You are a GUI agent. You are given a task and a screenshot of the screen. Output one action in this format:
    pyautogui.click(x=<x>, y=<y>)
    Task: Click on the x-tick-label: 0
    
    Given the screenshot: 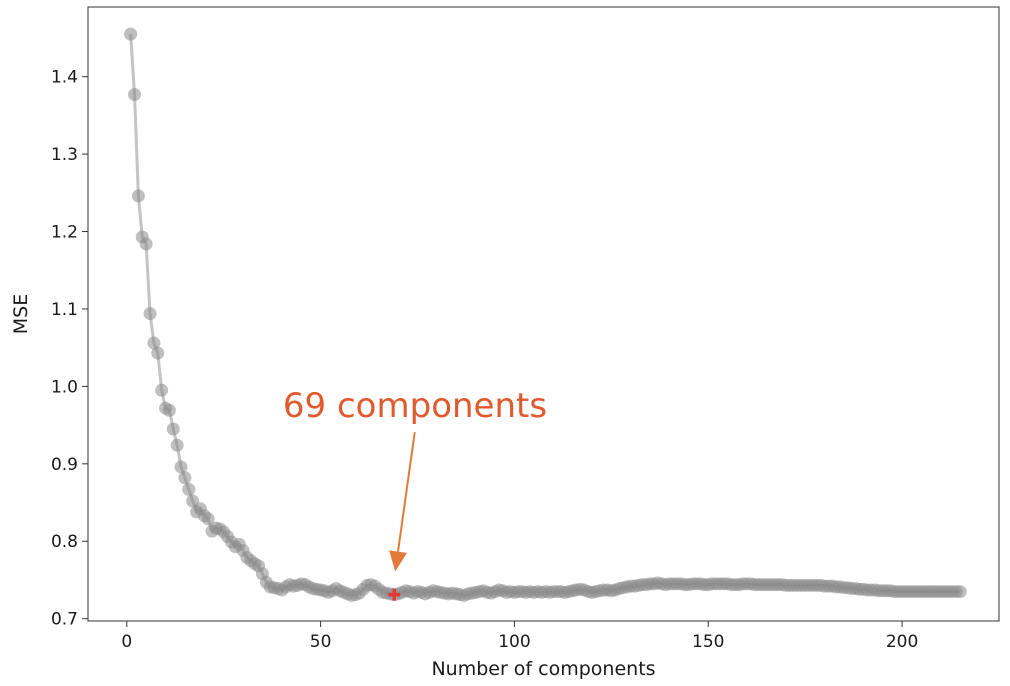 What is the action you would take?
    pyautogui.click(x=126, y=642)
    